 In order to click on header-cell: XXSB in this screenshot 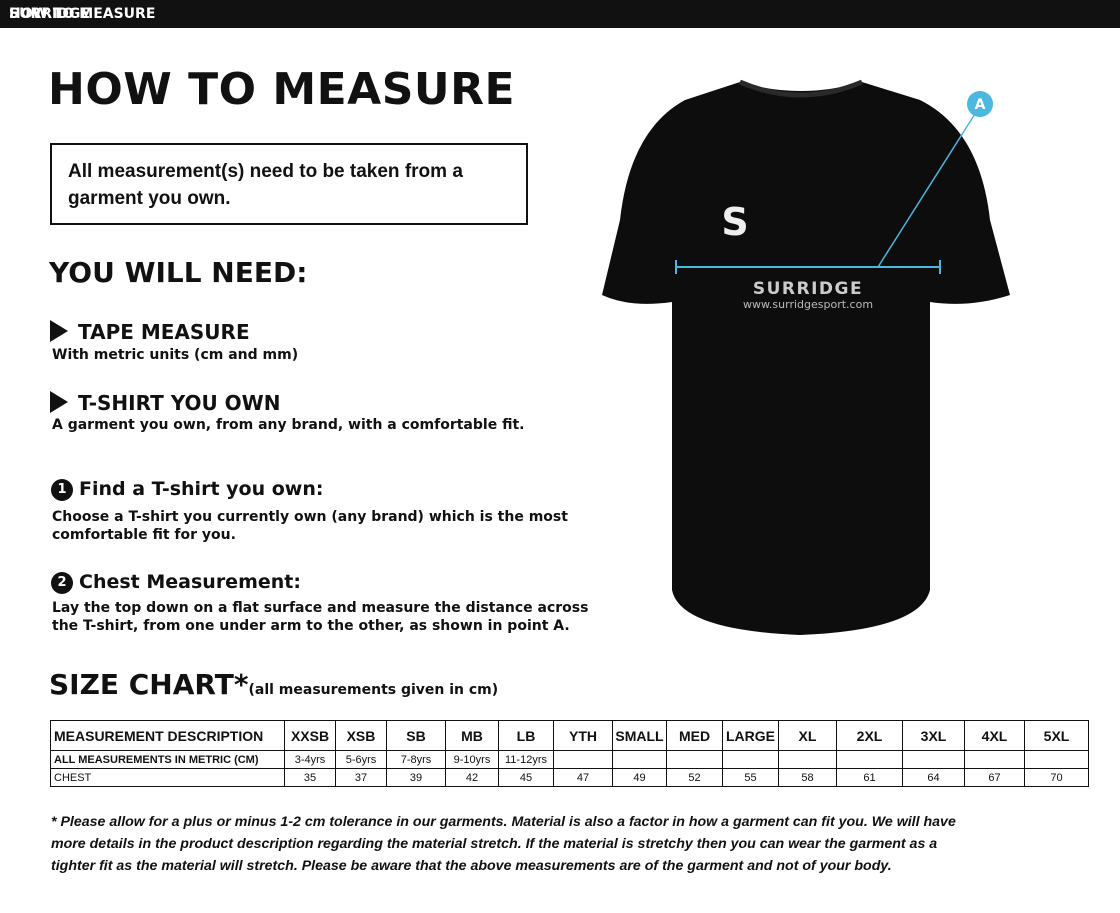, I will do `click(310, 735)`.